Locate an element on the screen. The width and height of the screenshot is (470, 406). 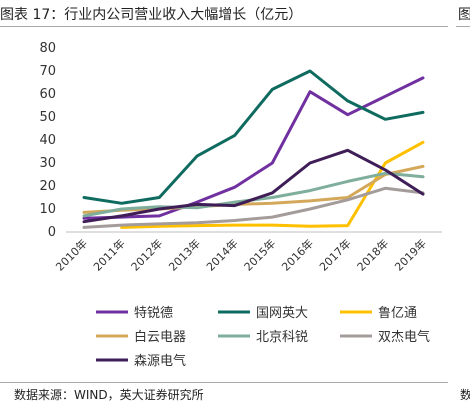
x-tick-label: 2013年 is located at coordinates (184, 254).